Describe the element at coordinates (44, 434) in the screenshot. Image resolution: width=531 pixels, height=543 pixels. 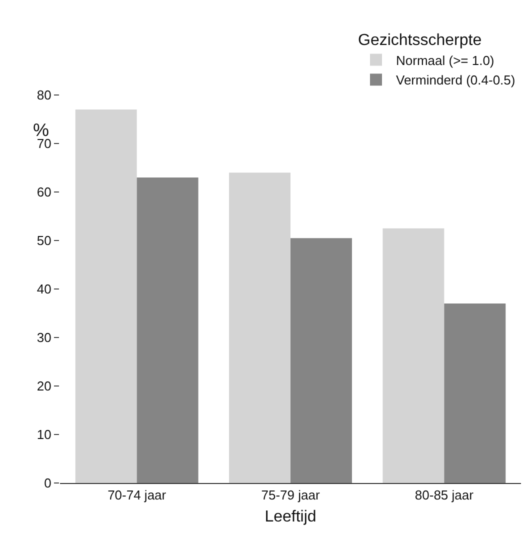
I see `y-tick-label: 10` at that location.